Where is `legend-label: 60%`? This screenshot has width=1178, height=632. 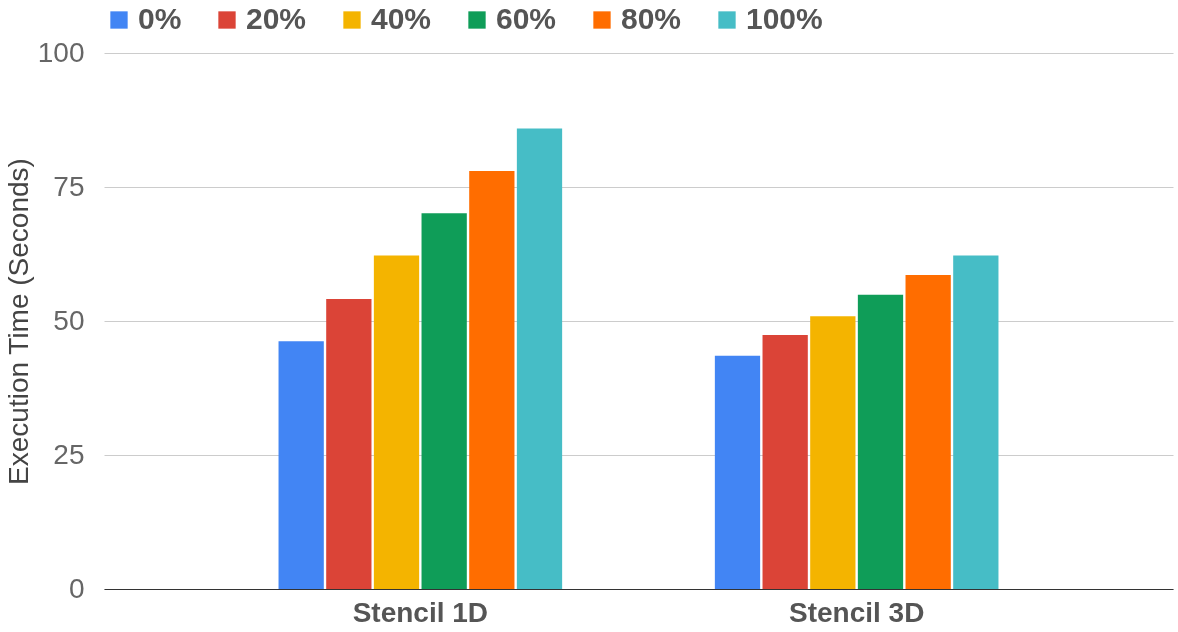
legend-label: 60% is located at coordinates (526, 18).